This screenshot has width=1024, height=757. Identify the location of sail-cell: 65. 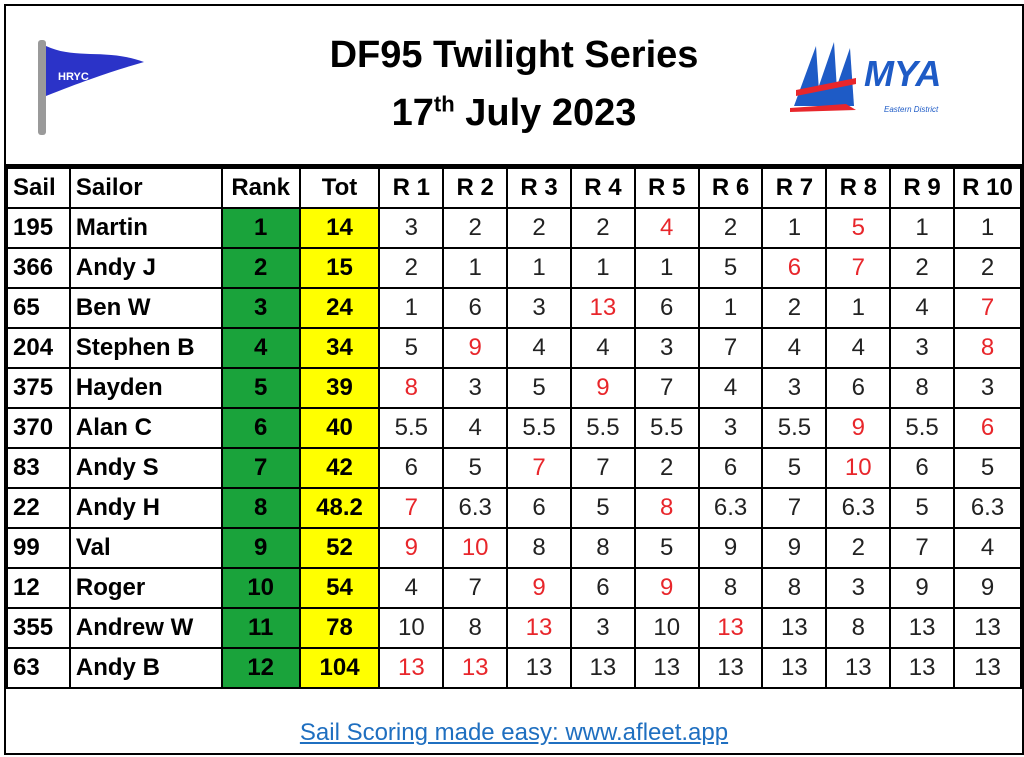
(38, 308).